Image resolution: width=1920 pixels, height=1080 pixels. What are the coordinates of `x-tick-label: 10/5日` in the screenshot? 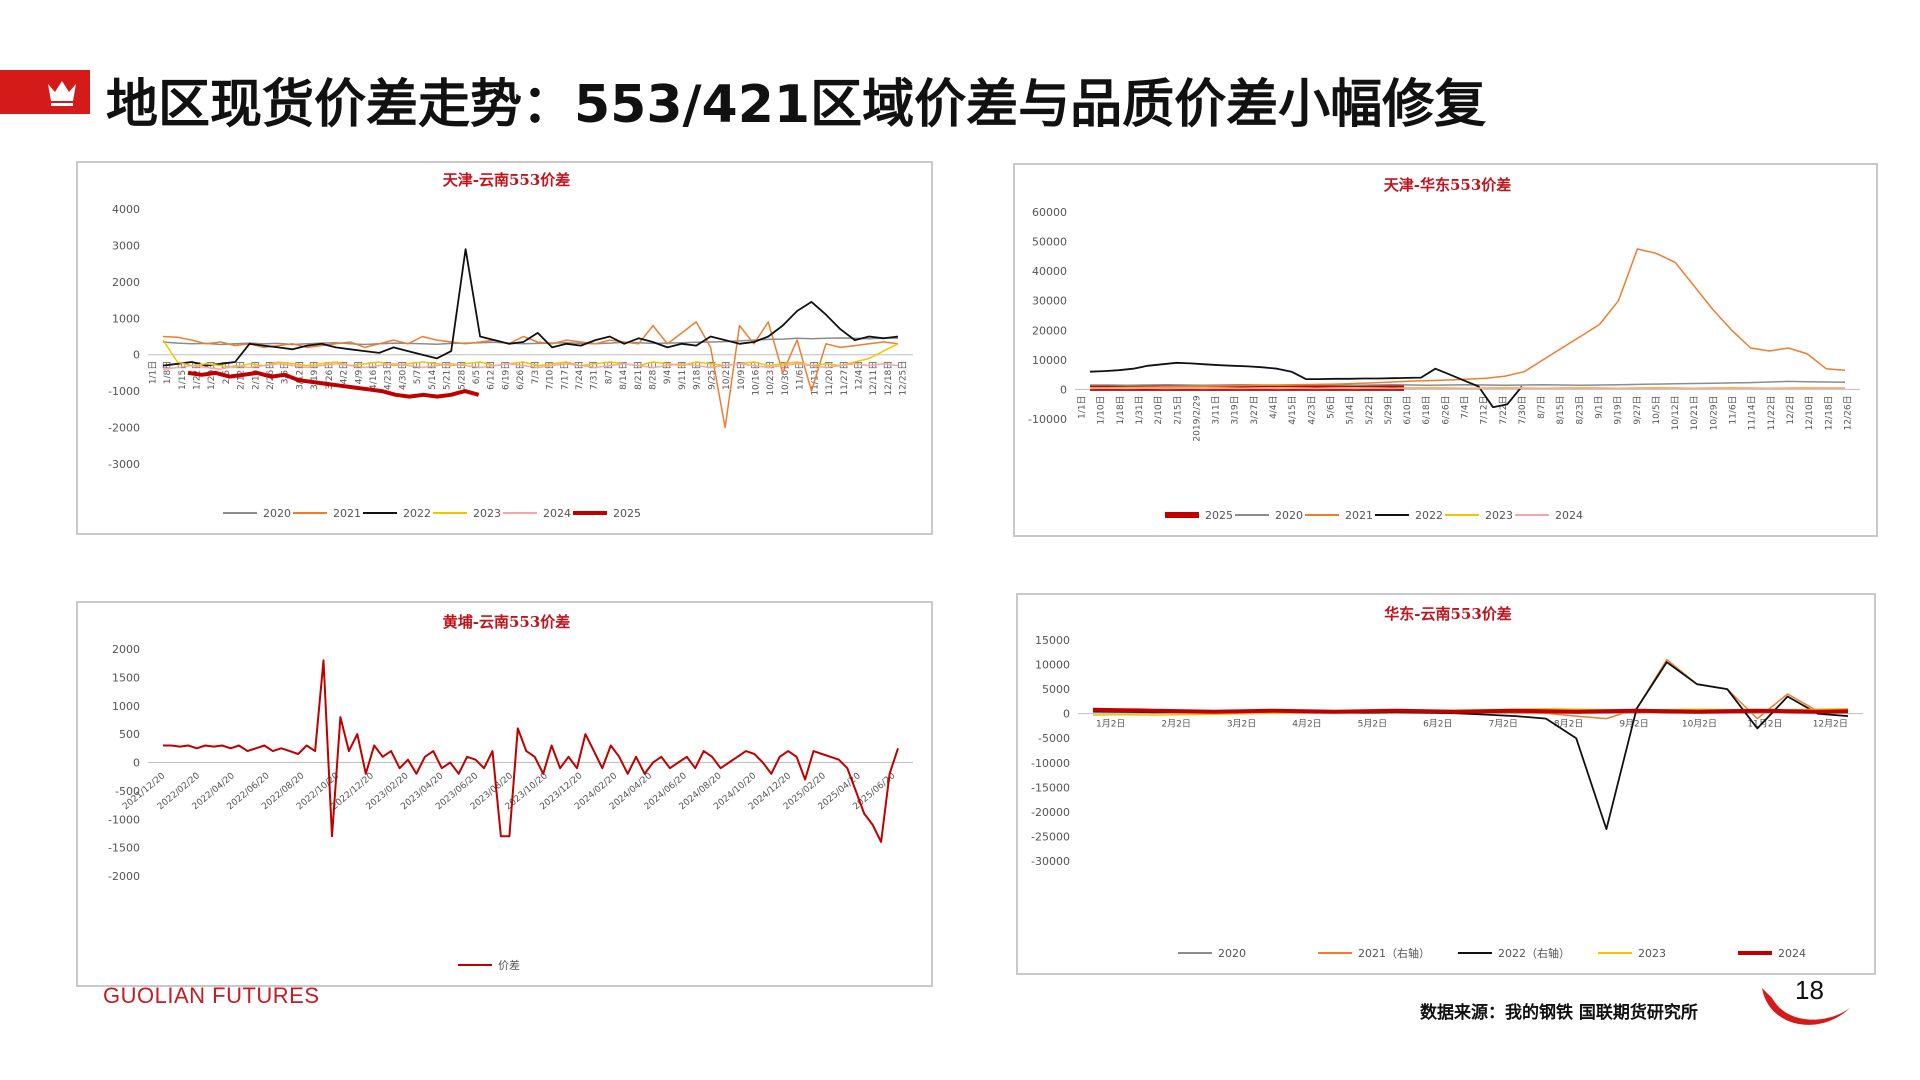 It's located at (1656, 409).